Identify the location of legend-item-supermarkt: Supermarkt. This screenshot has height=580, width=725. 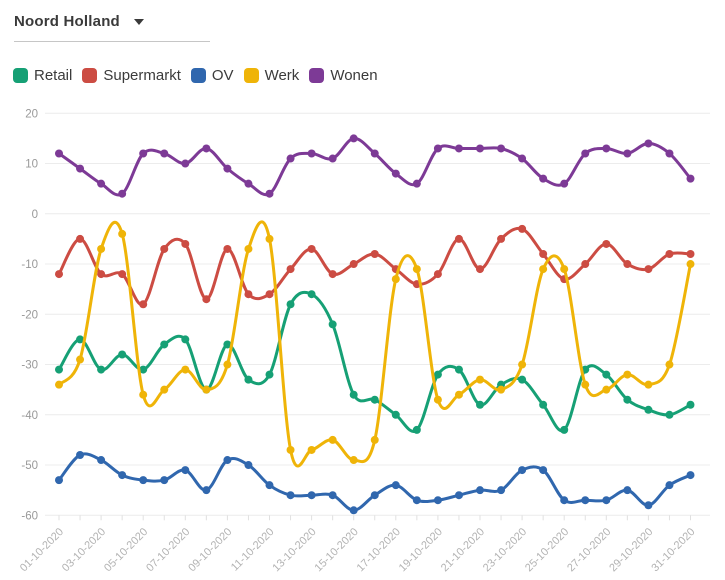
(131, 75).